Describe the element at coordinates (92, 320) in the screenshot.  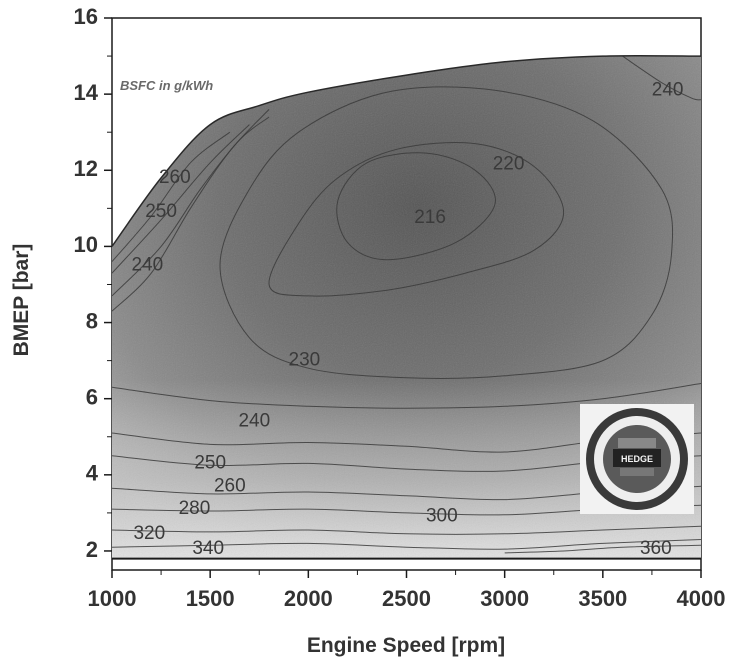
I see `y-tick-label: 8` at that location.